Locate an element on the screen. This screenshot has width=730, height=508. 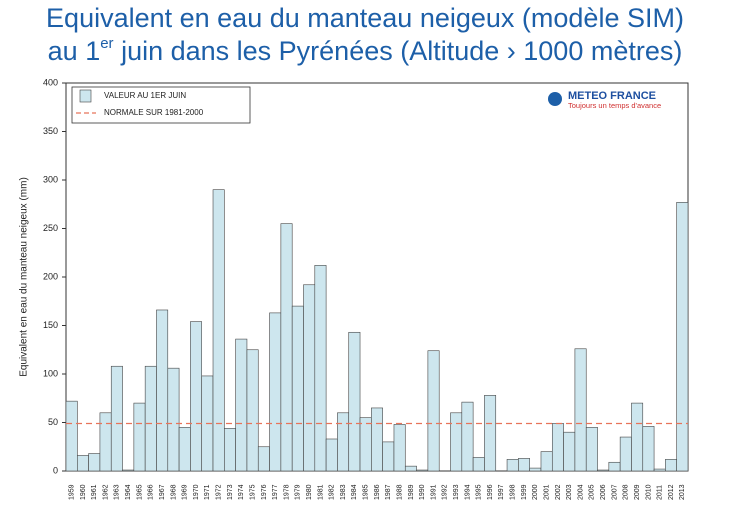
x-tick-label: 1974 is located at coordinates (241, 492).